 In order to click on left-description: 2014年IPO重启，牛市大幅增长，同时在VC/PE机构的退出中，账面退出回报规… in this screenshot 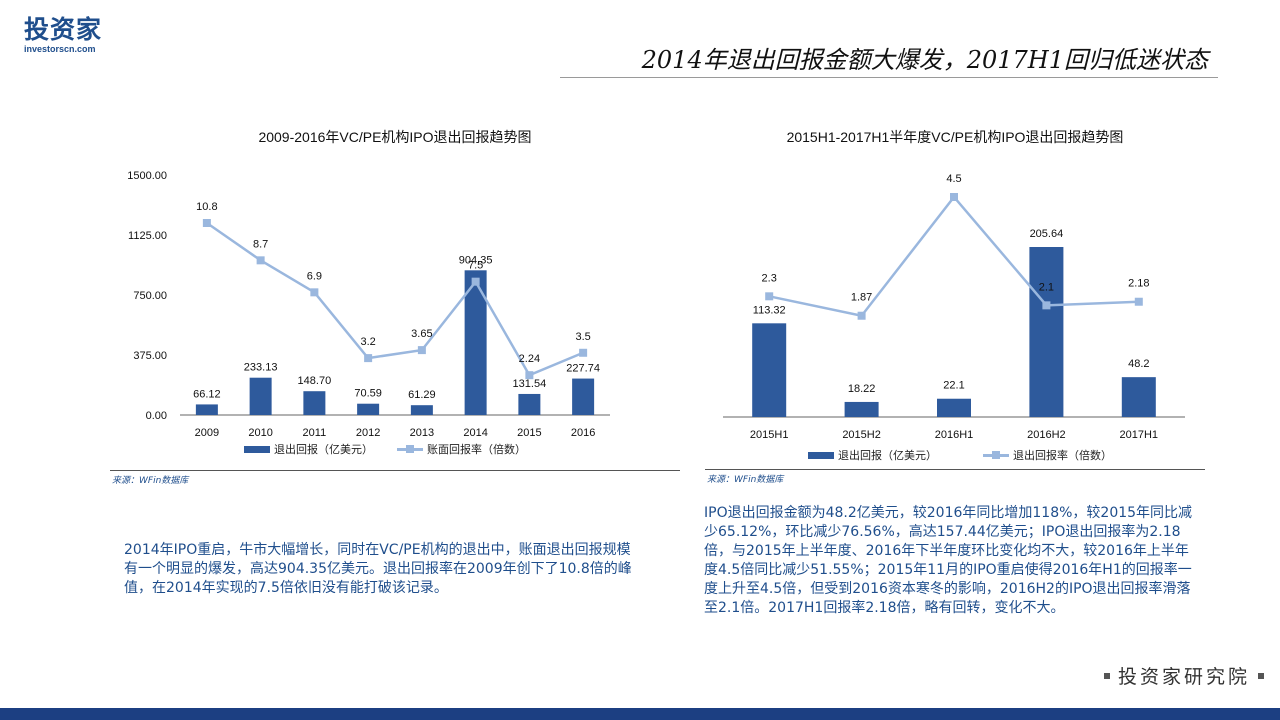, I will do `click(378, 569)`.